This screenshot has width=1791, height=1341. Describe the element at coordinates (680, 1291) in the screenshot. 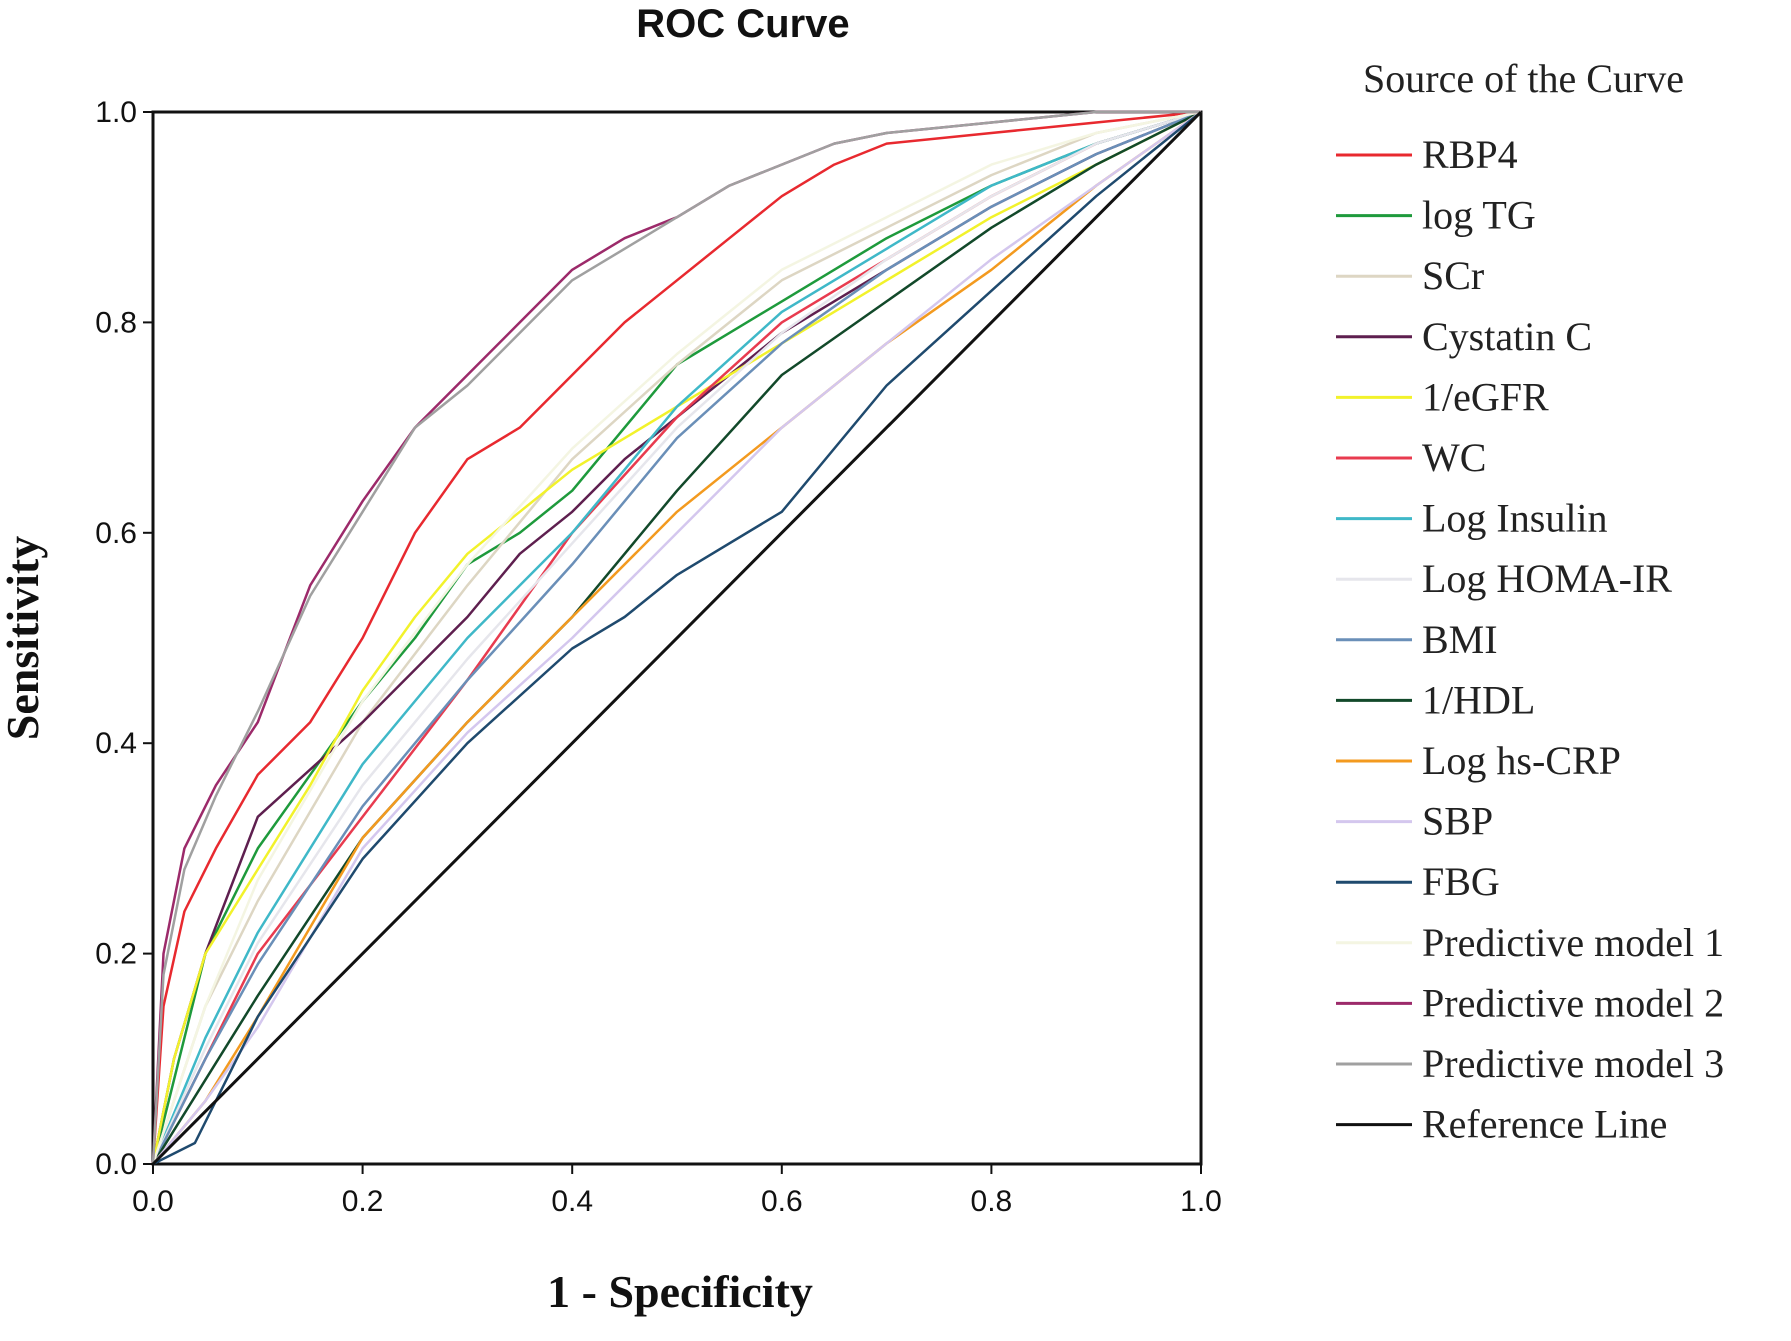

I see `x-axis-label: 1 - Specificity` at that location.